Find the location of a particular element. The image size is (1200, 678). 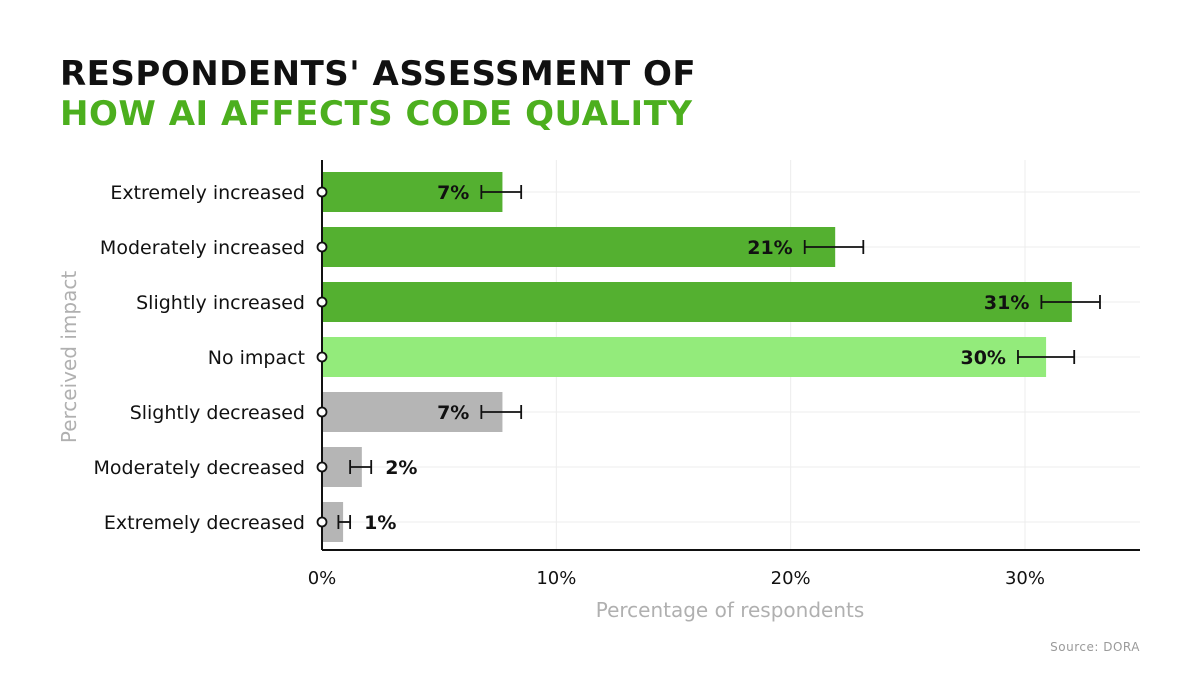

error-bar-extremely-increased is located at coordinates (501, 192).